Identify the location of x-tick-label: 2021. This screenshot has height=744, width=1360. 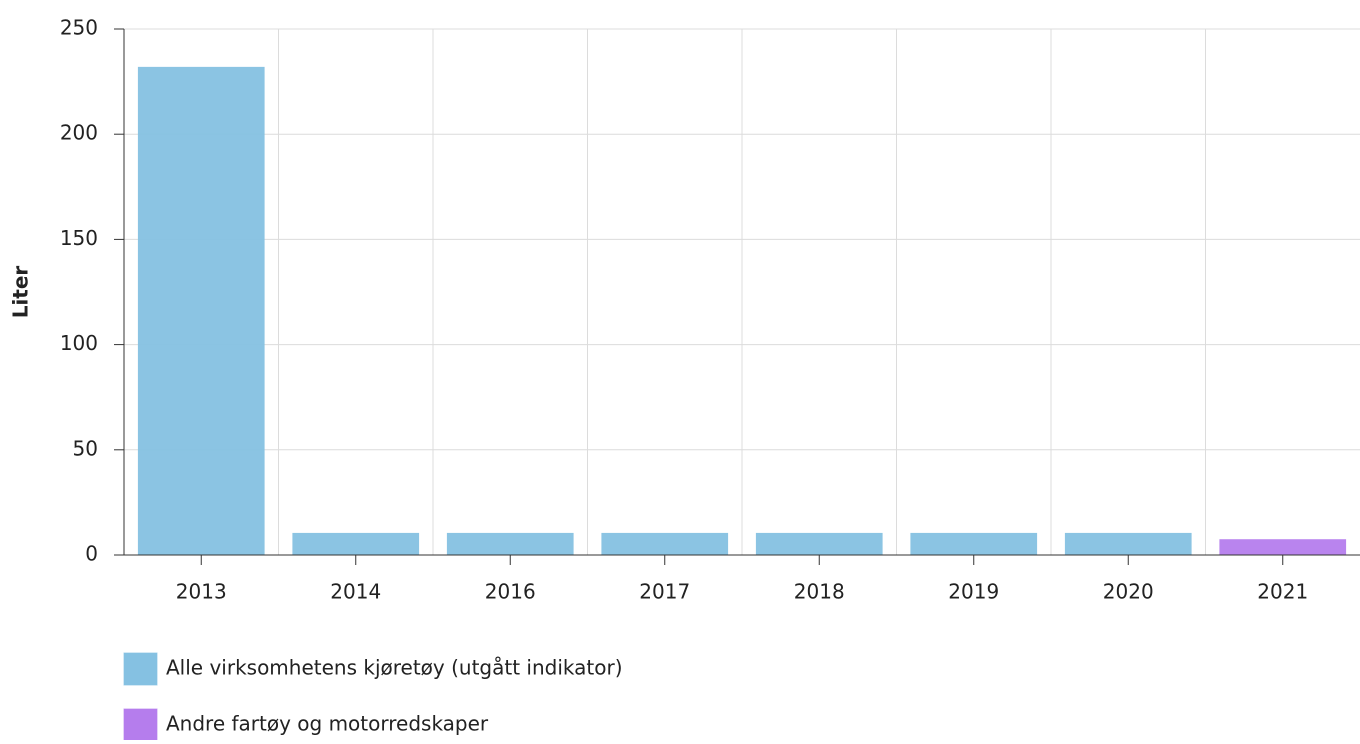
(1282, 592).